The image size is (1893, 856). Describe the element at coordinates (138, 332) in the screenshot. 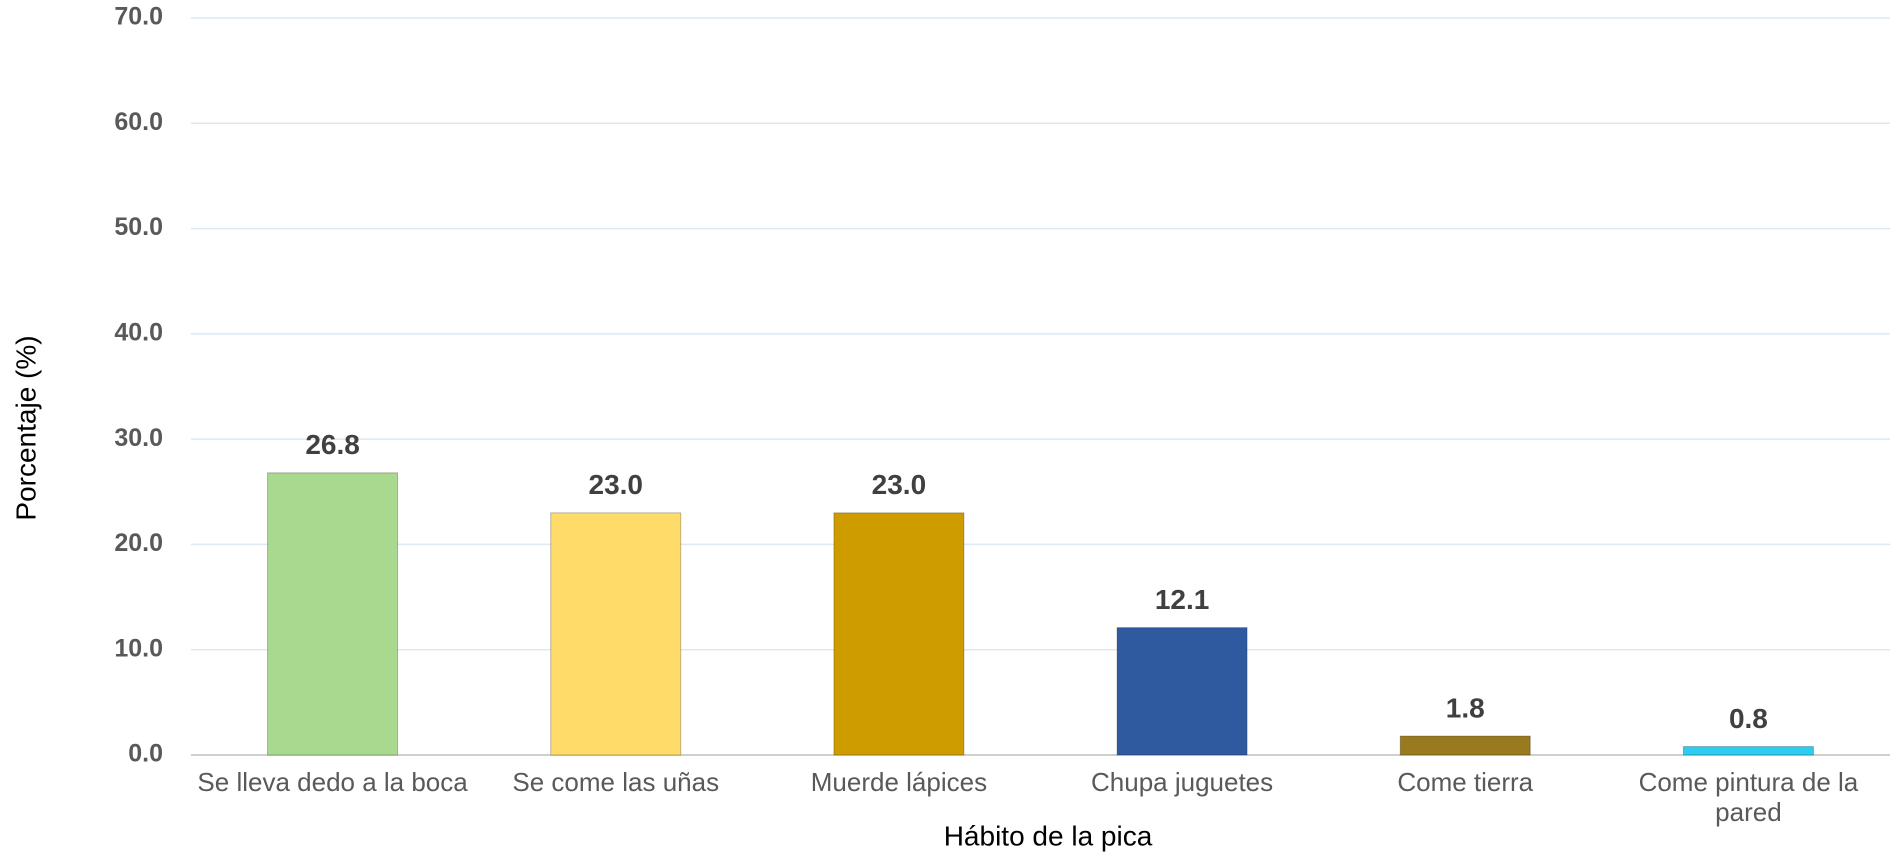

I see `y-tick-label: 40.0` at that location.